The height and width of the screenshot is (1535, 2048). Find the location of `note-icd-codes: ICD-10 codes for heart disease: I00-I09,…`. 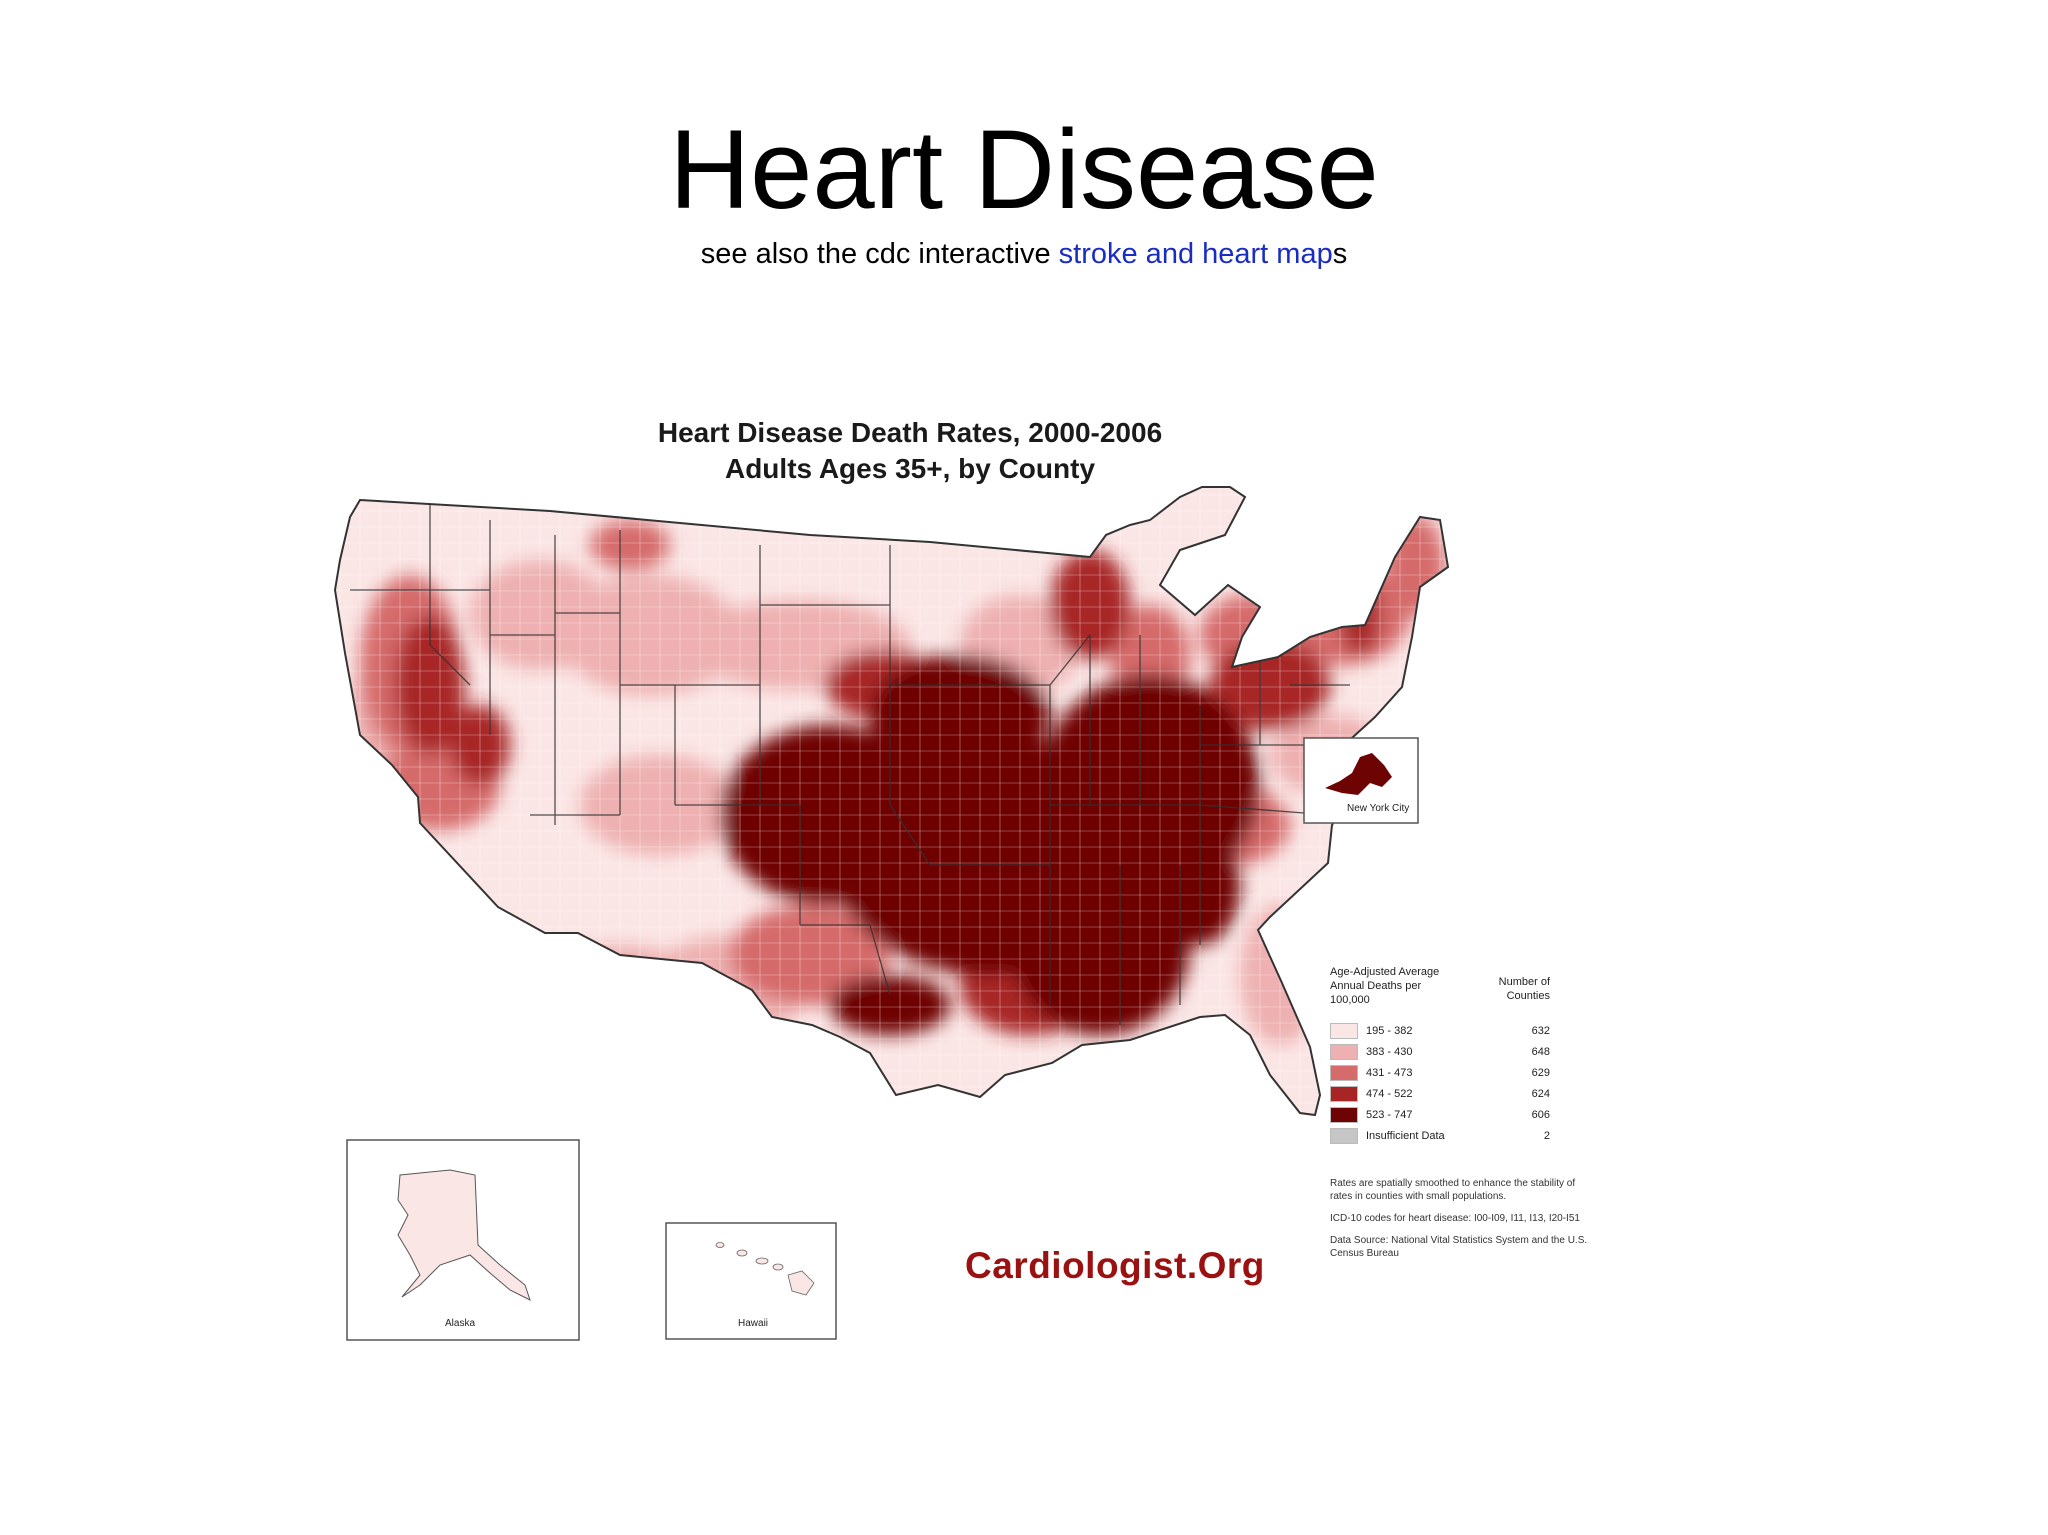

note-icd-codes: ICD-10 codes for heart disease: I00-I09,… is located at coordinates (1455, 1218).